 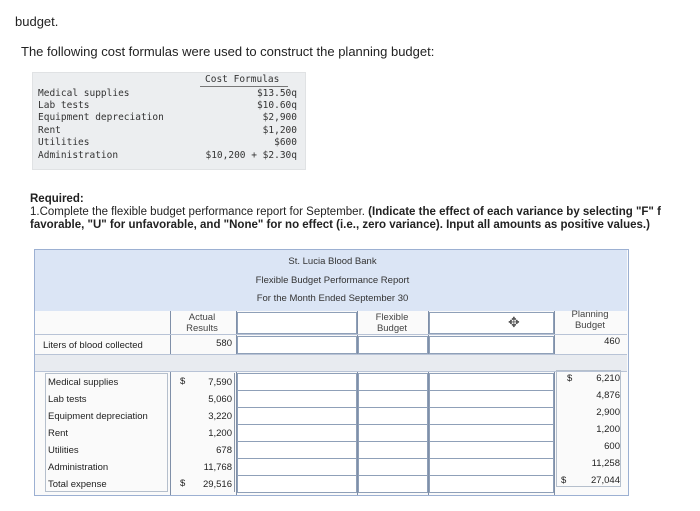 What do you see at coordinates (590, 314) in the screenshot?
I see `col-plan-line1: Planning` at bounding box center [590, 314].